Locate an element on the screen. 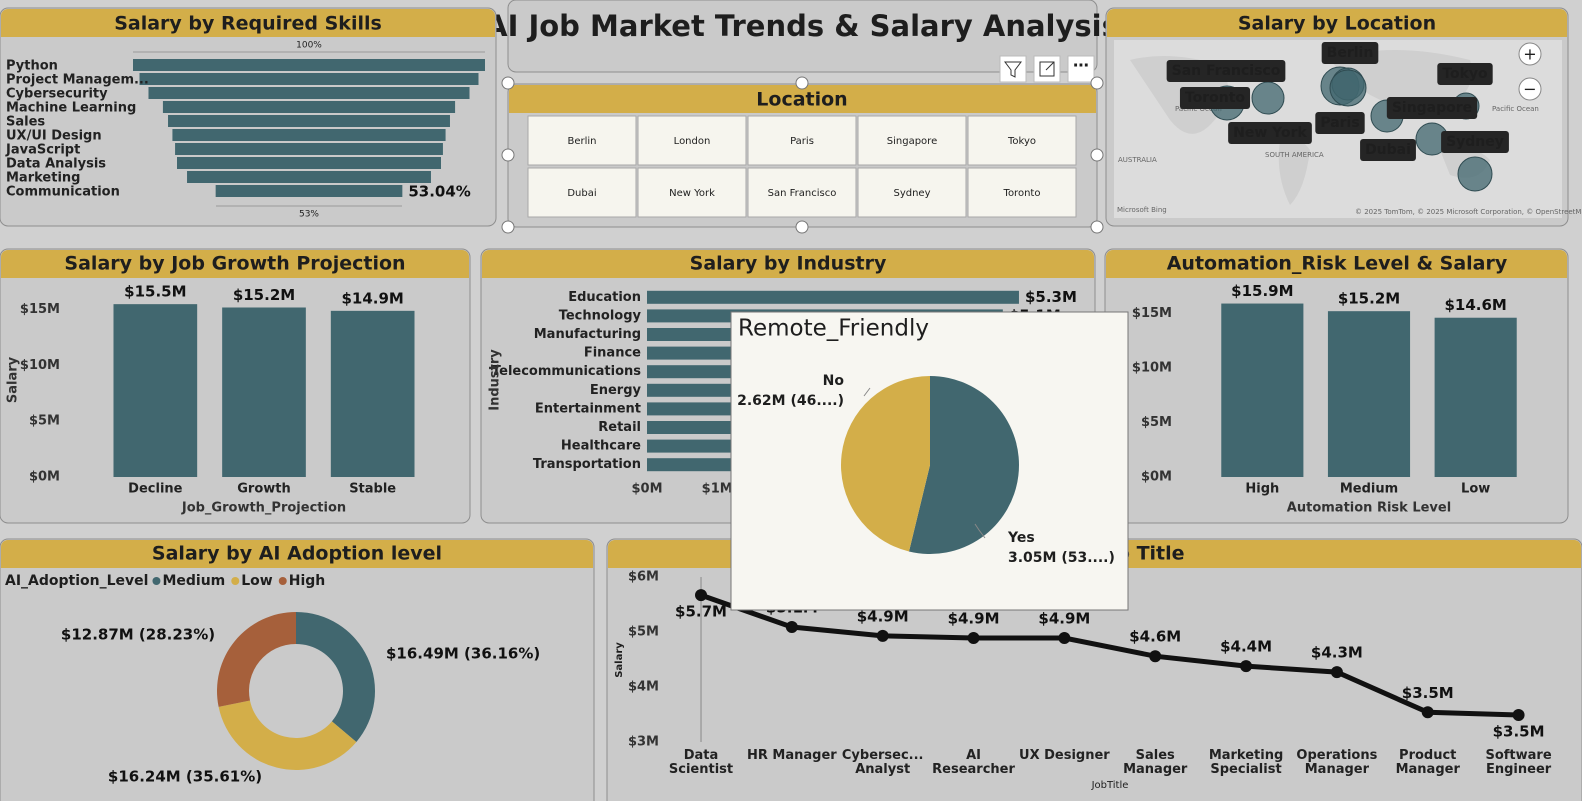 The width and height of the screenshot is (1582, 801). slicer-item: San Francisco is located at coordinates (802, 193).